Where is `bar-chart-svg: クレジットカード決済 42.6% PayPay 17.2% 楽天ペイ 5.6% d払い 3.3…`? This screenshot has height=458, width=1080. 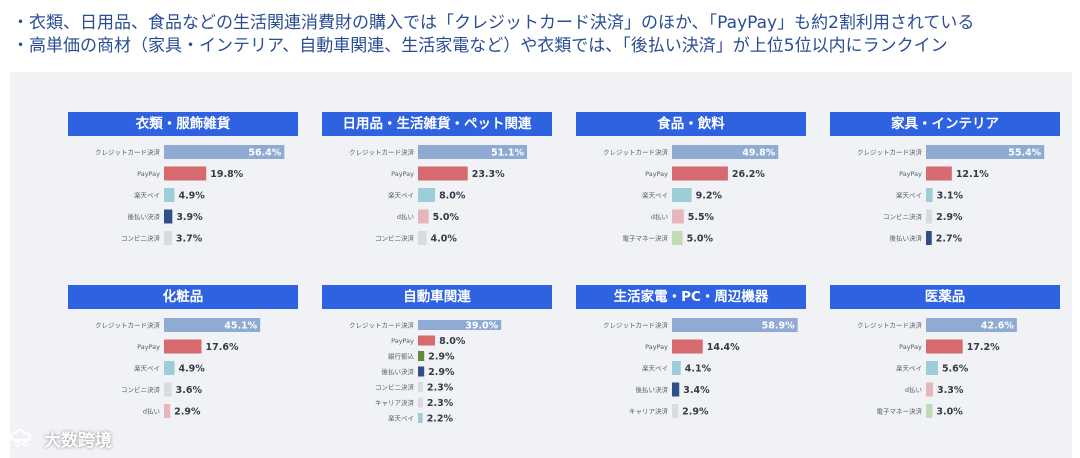 bar-chart-svg: クレジットカード決済 42.6% PayPay 17.2% 楽天ペイ 5.6% d払い 3.3… is located at coordinates (937, 368).